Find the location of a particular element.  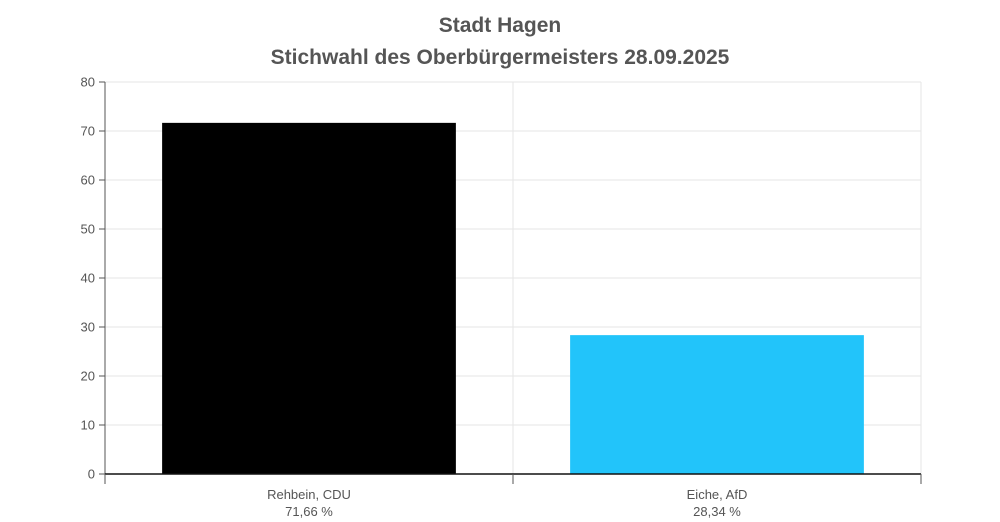

y-tick-label: 50 is located at coordinates (88, 229).